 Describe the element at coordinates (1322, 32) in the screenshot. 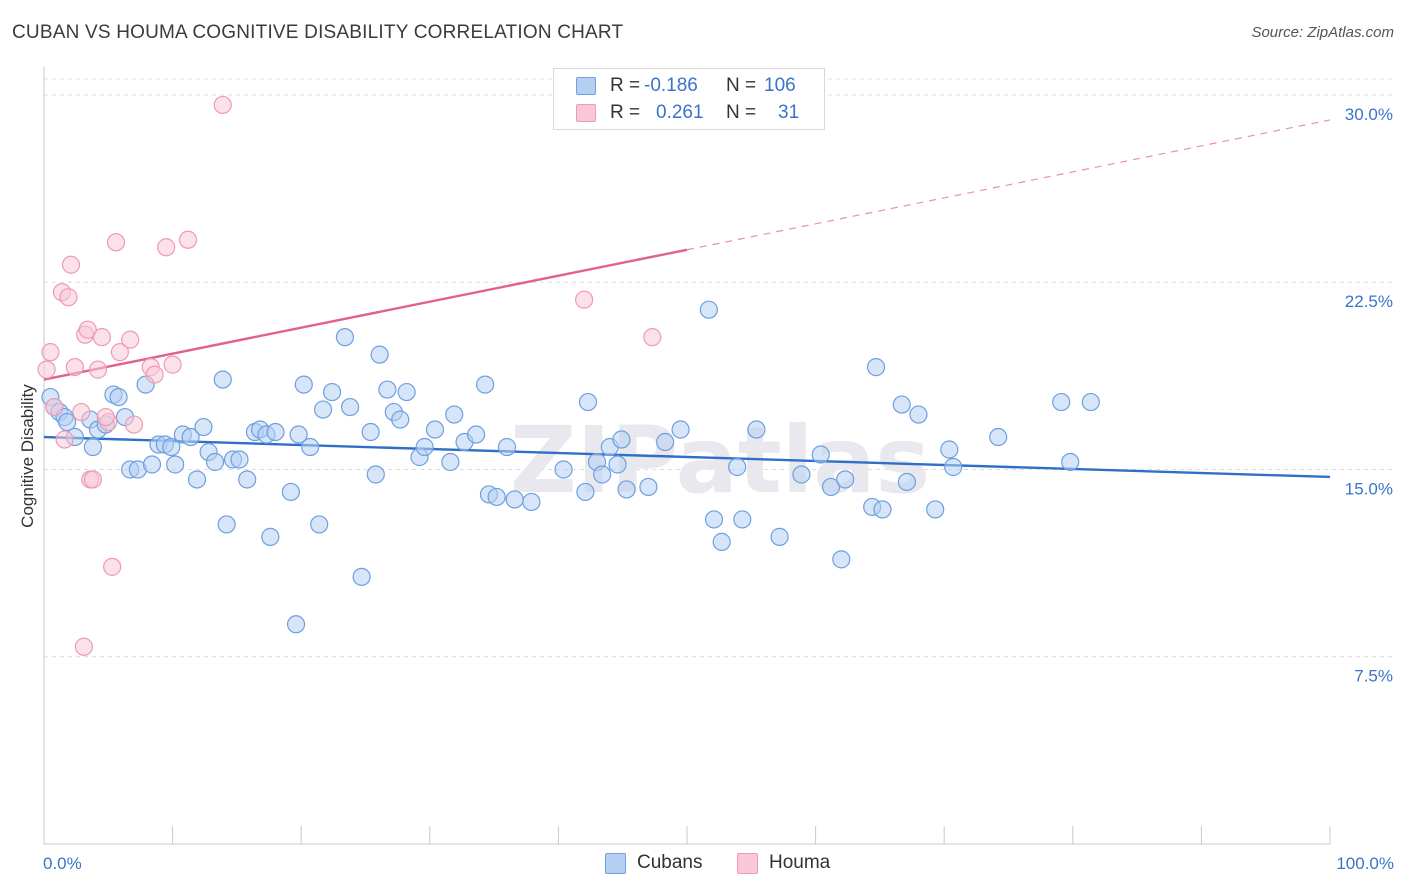

I see `source-credit: Source: ZipAtlas.com` at that location.